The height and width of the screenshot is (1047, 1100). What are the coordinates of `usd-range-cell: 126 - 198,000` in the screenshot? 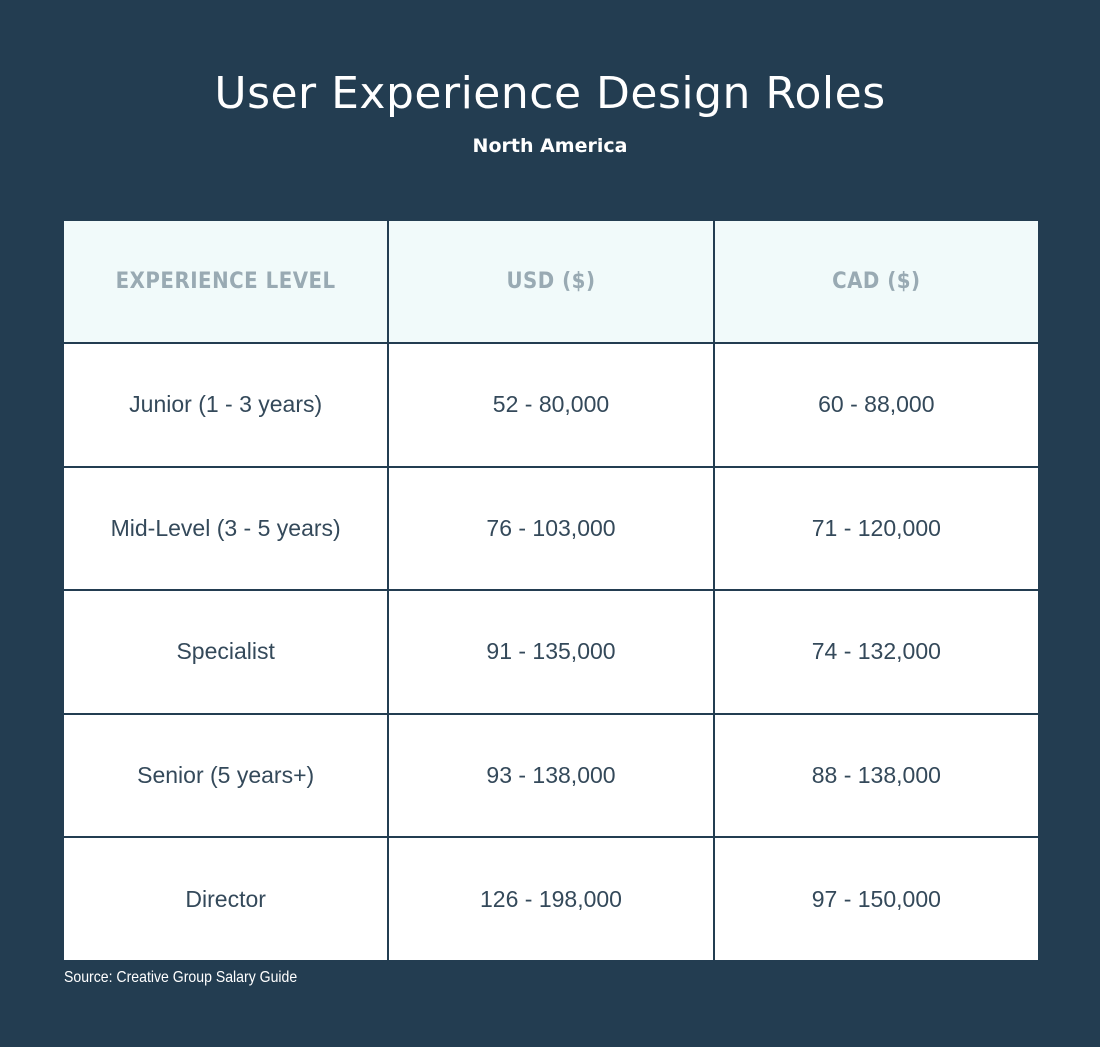 It's located at (551, 899).